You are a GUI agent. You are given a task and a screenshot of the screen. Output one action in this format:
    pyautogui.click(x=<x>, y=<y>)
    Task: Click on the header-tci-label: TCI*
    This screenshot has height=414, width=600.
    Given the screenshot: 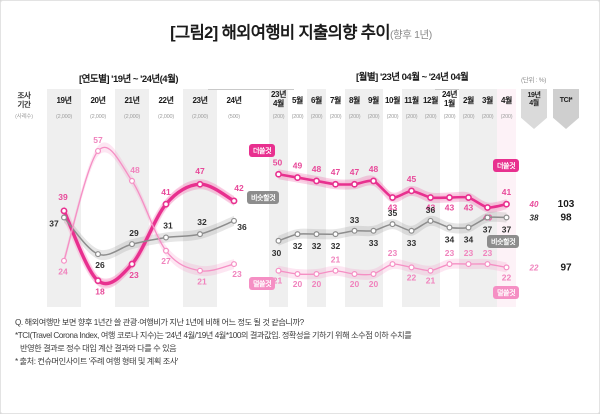 What is the action you would take?
    pyautogui.click(x=566, y=100)
    